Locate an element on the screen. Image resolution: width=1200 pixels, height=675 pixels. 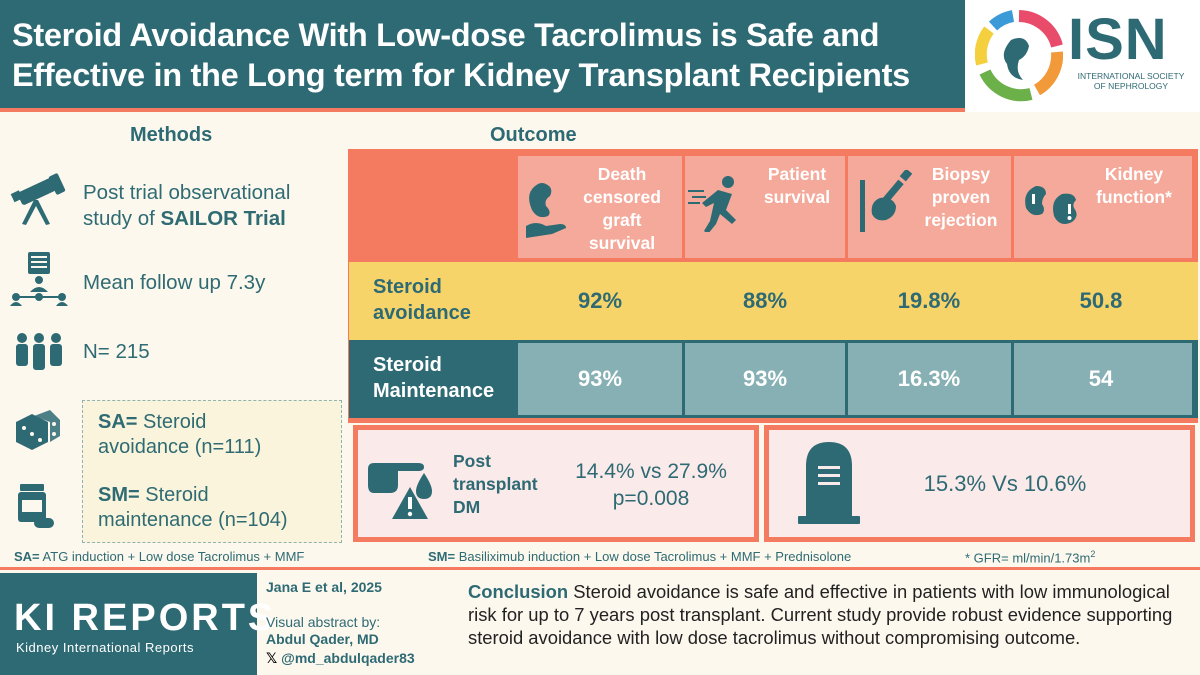
follow-up-icon is located at coordinates (39, 279).